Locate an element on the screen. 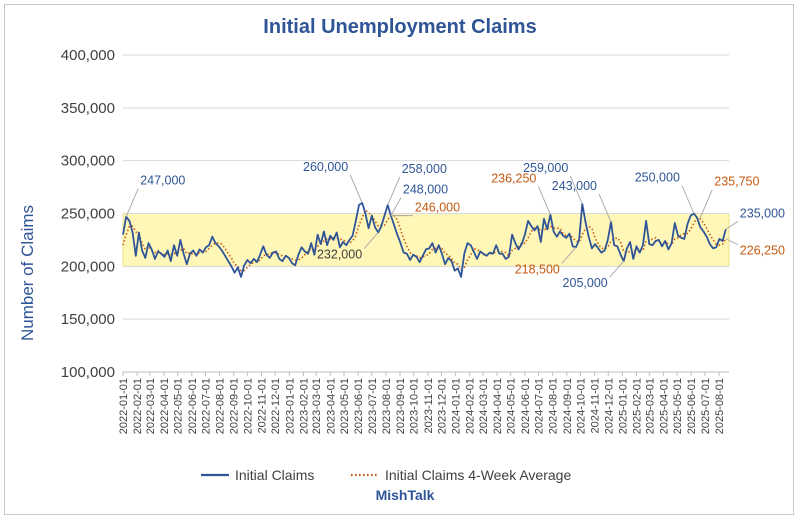 The height and width of the screenshot is (521, 800). x-tick-label: 2022-01-01 is located at coordinates (124, 406).